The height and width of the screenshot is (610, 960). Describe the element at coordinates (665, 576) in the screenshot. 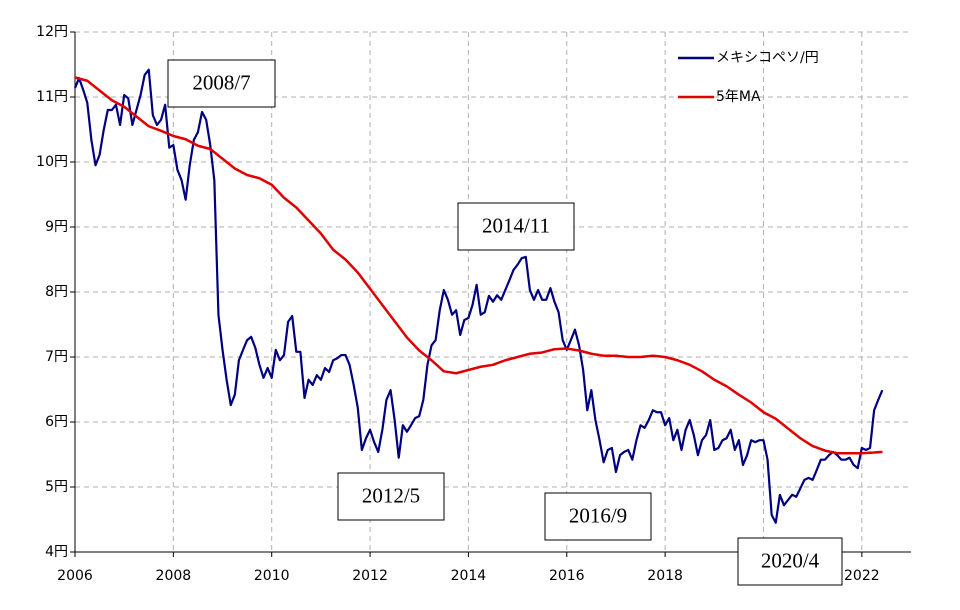

I see `x-tick-label: 2018` at that location.